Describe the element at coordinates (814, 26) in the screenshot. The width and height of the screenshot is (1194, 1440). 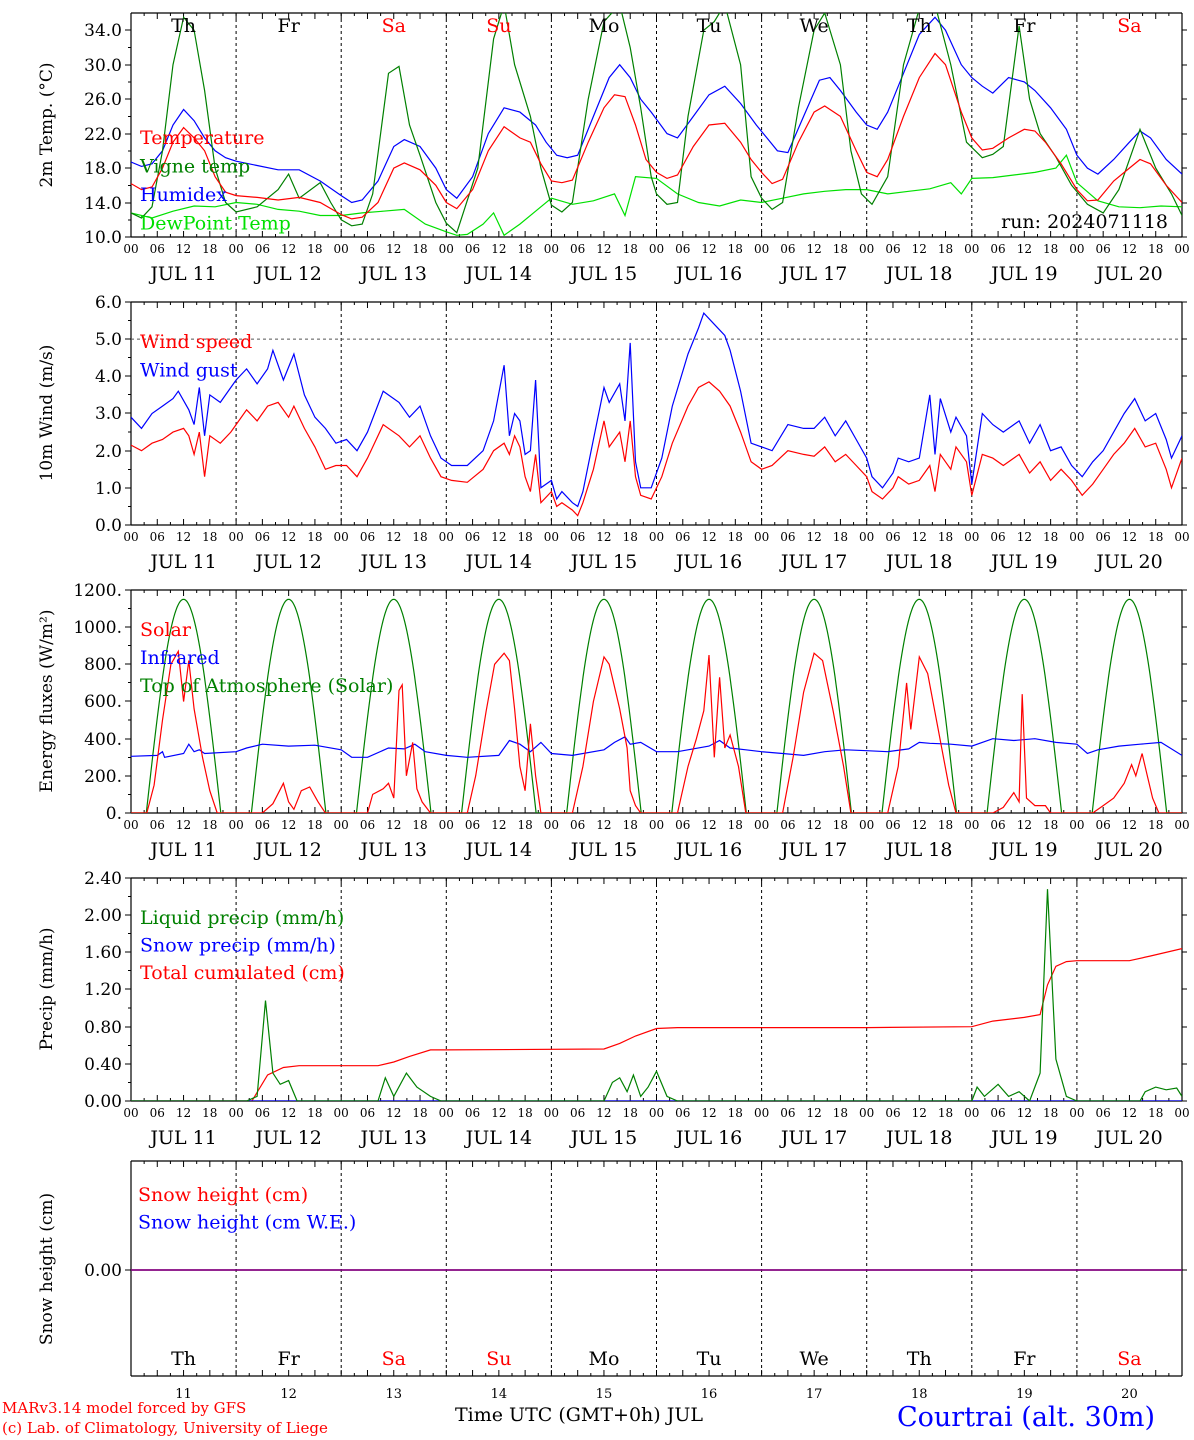
I see `day-name: We` at that location.